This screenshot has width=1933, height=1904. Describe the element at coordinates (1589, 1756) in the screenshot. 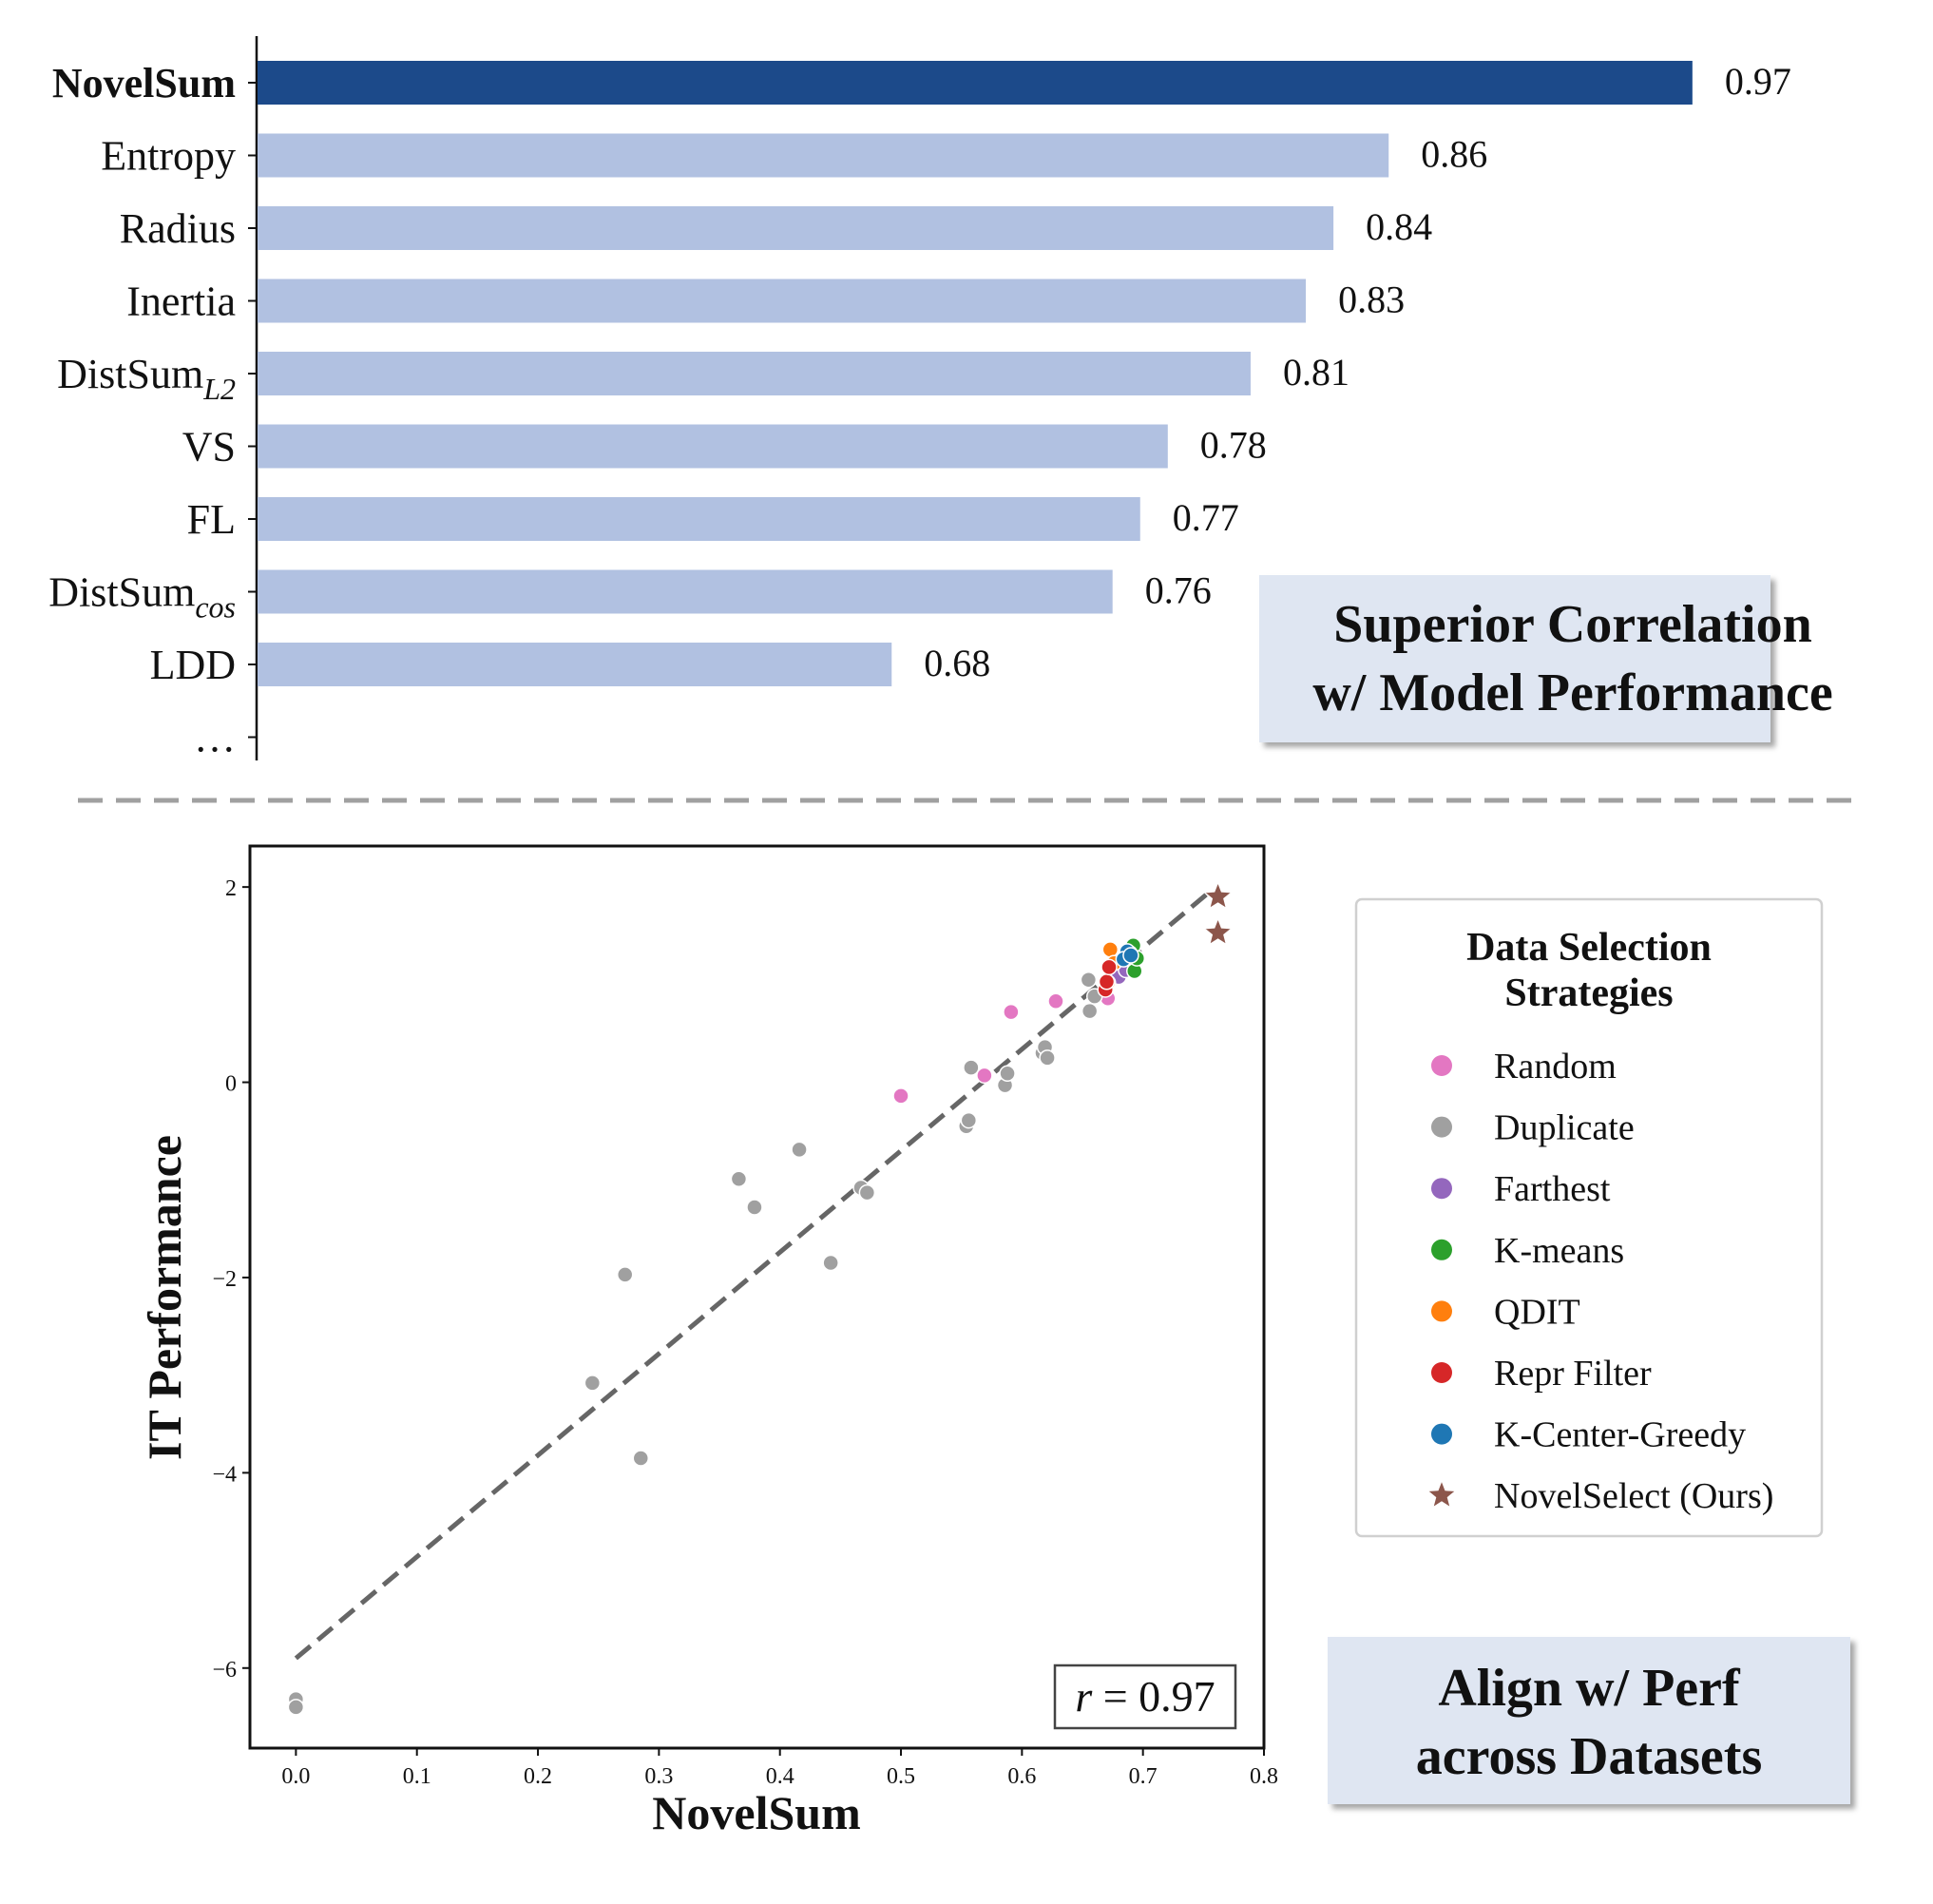

I see `align-callout-line2: across Datasets` at that location.